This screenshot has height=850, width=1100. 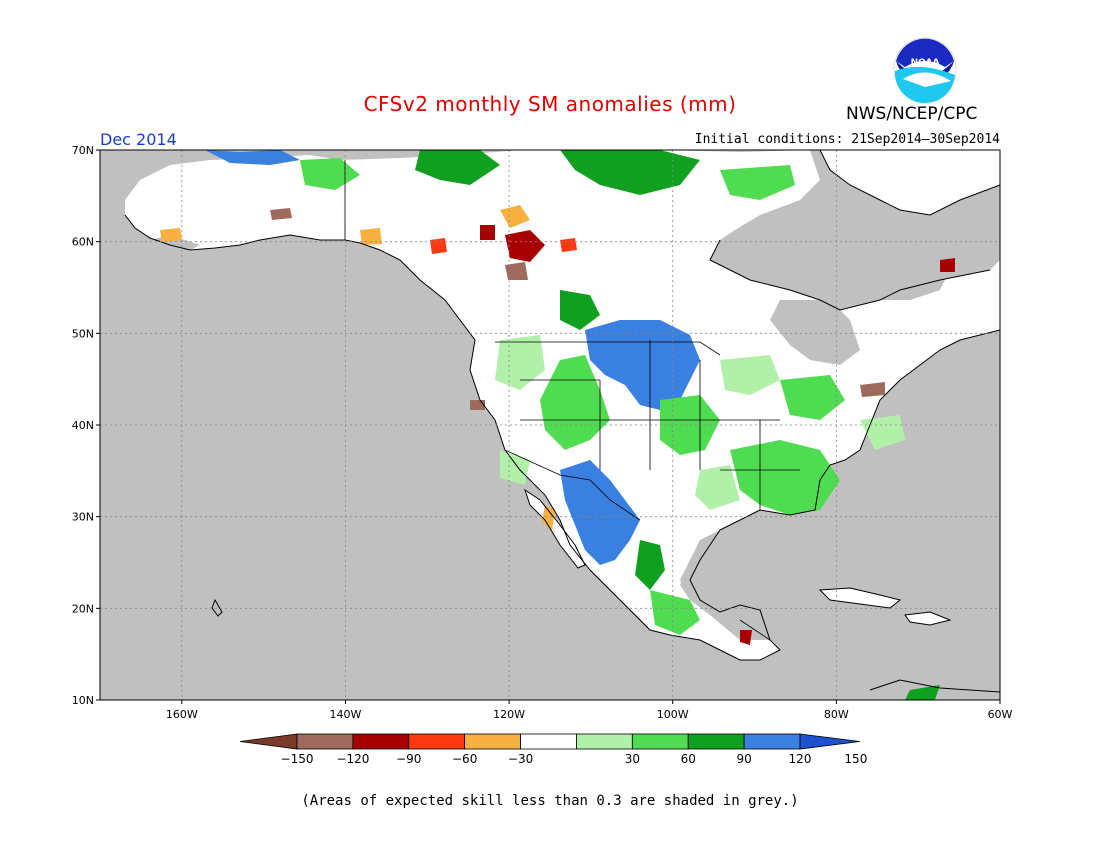 I want to click on colorbar-arrow-left, so click(x=268, y=741).